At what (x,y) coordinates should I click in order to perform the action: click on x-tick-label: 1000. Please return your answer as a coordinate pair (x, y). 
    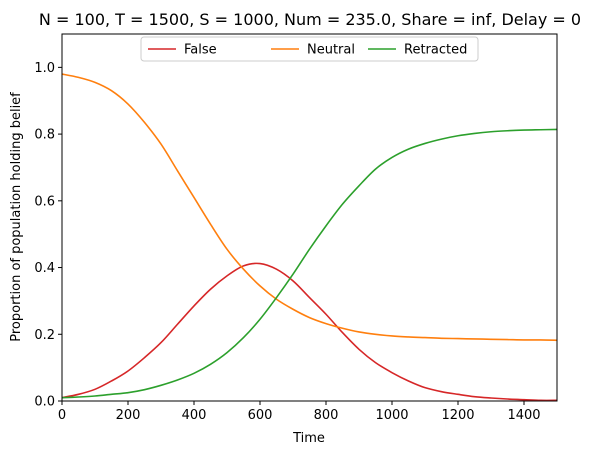
    Looking at the image, I should click on (391, 415).